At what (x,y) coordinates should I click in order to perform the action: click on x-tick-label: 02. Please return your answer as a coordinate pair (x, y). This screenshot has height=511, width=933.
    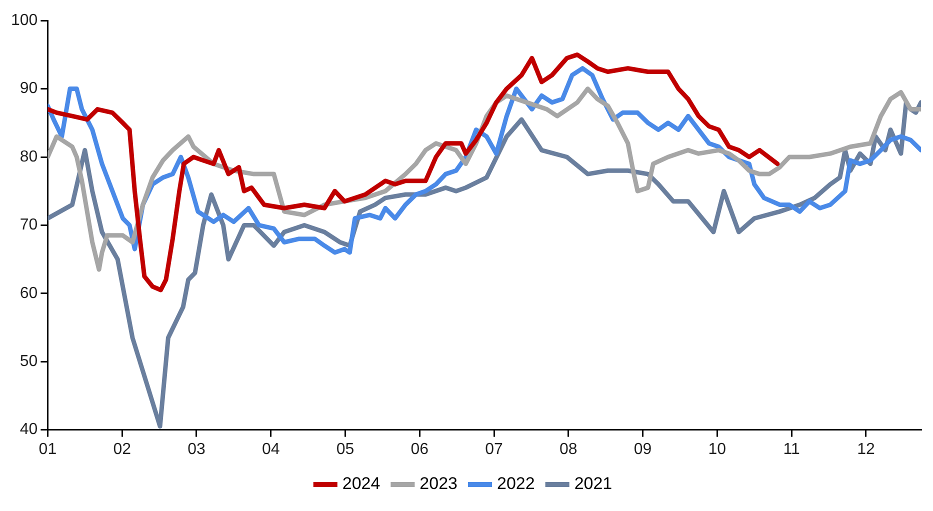
    Looking at the image, I should click on (122, 449).